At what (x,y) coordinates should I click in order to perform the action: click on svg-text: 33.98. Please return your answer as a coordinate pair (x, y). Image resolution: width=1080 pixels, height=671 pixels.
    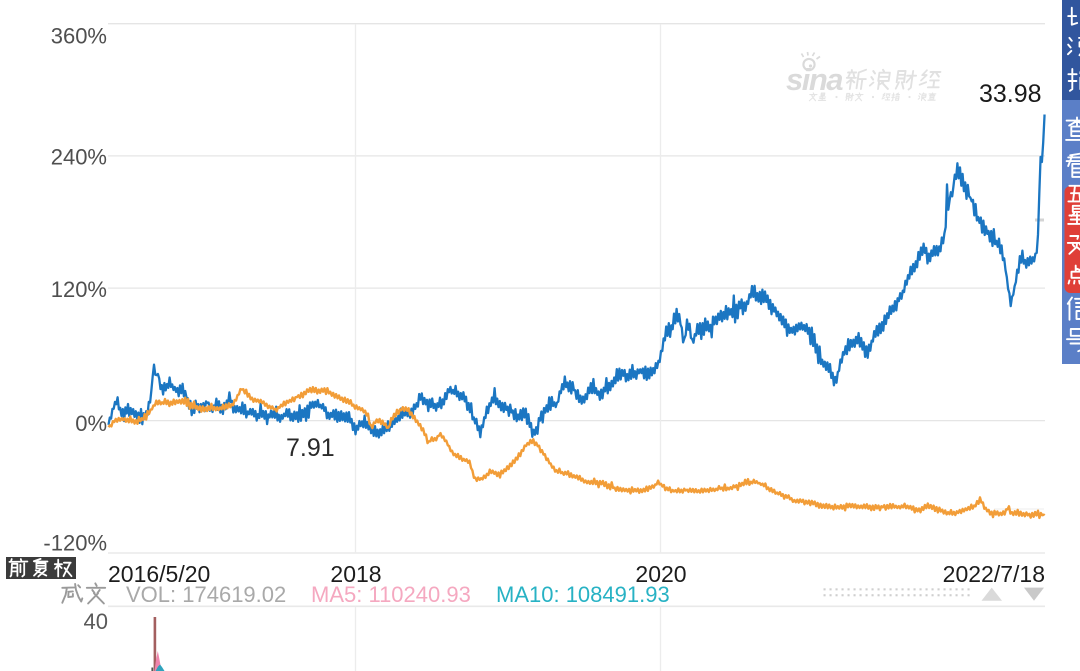
    Looking at the image, I should click on (1010, 94).